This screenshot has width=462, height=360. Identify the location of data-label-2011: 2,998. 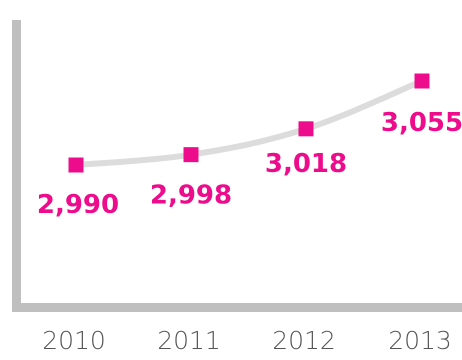
(191, 196).